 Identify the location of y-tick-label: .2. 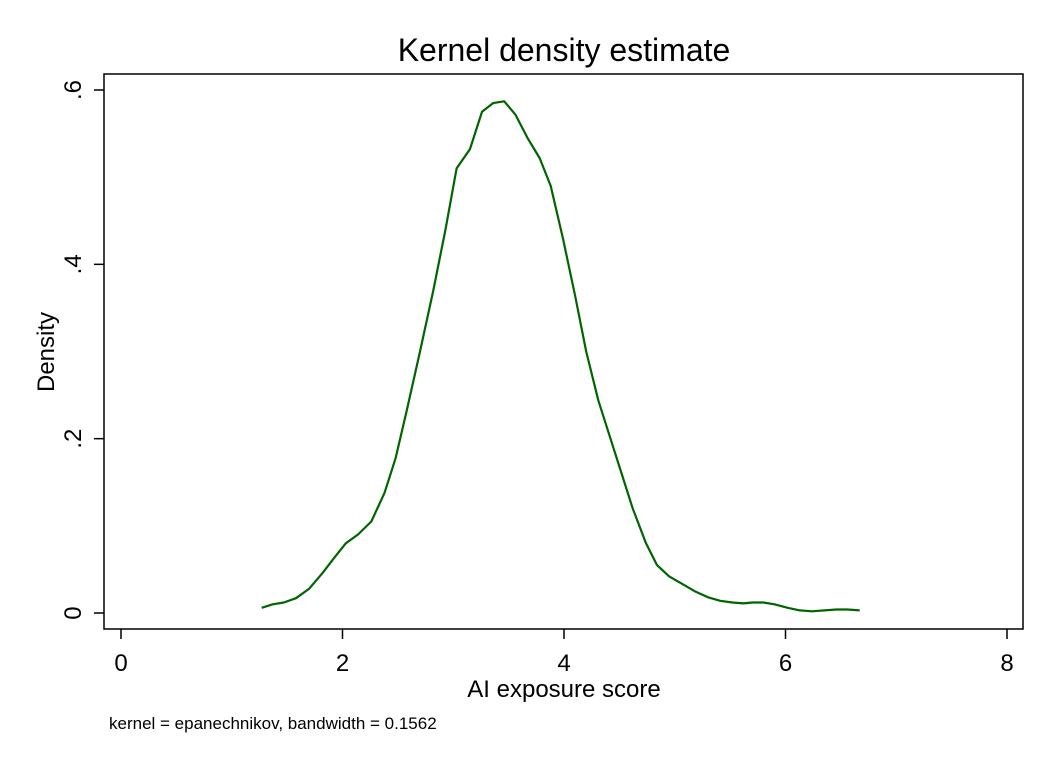
(73, 439).